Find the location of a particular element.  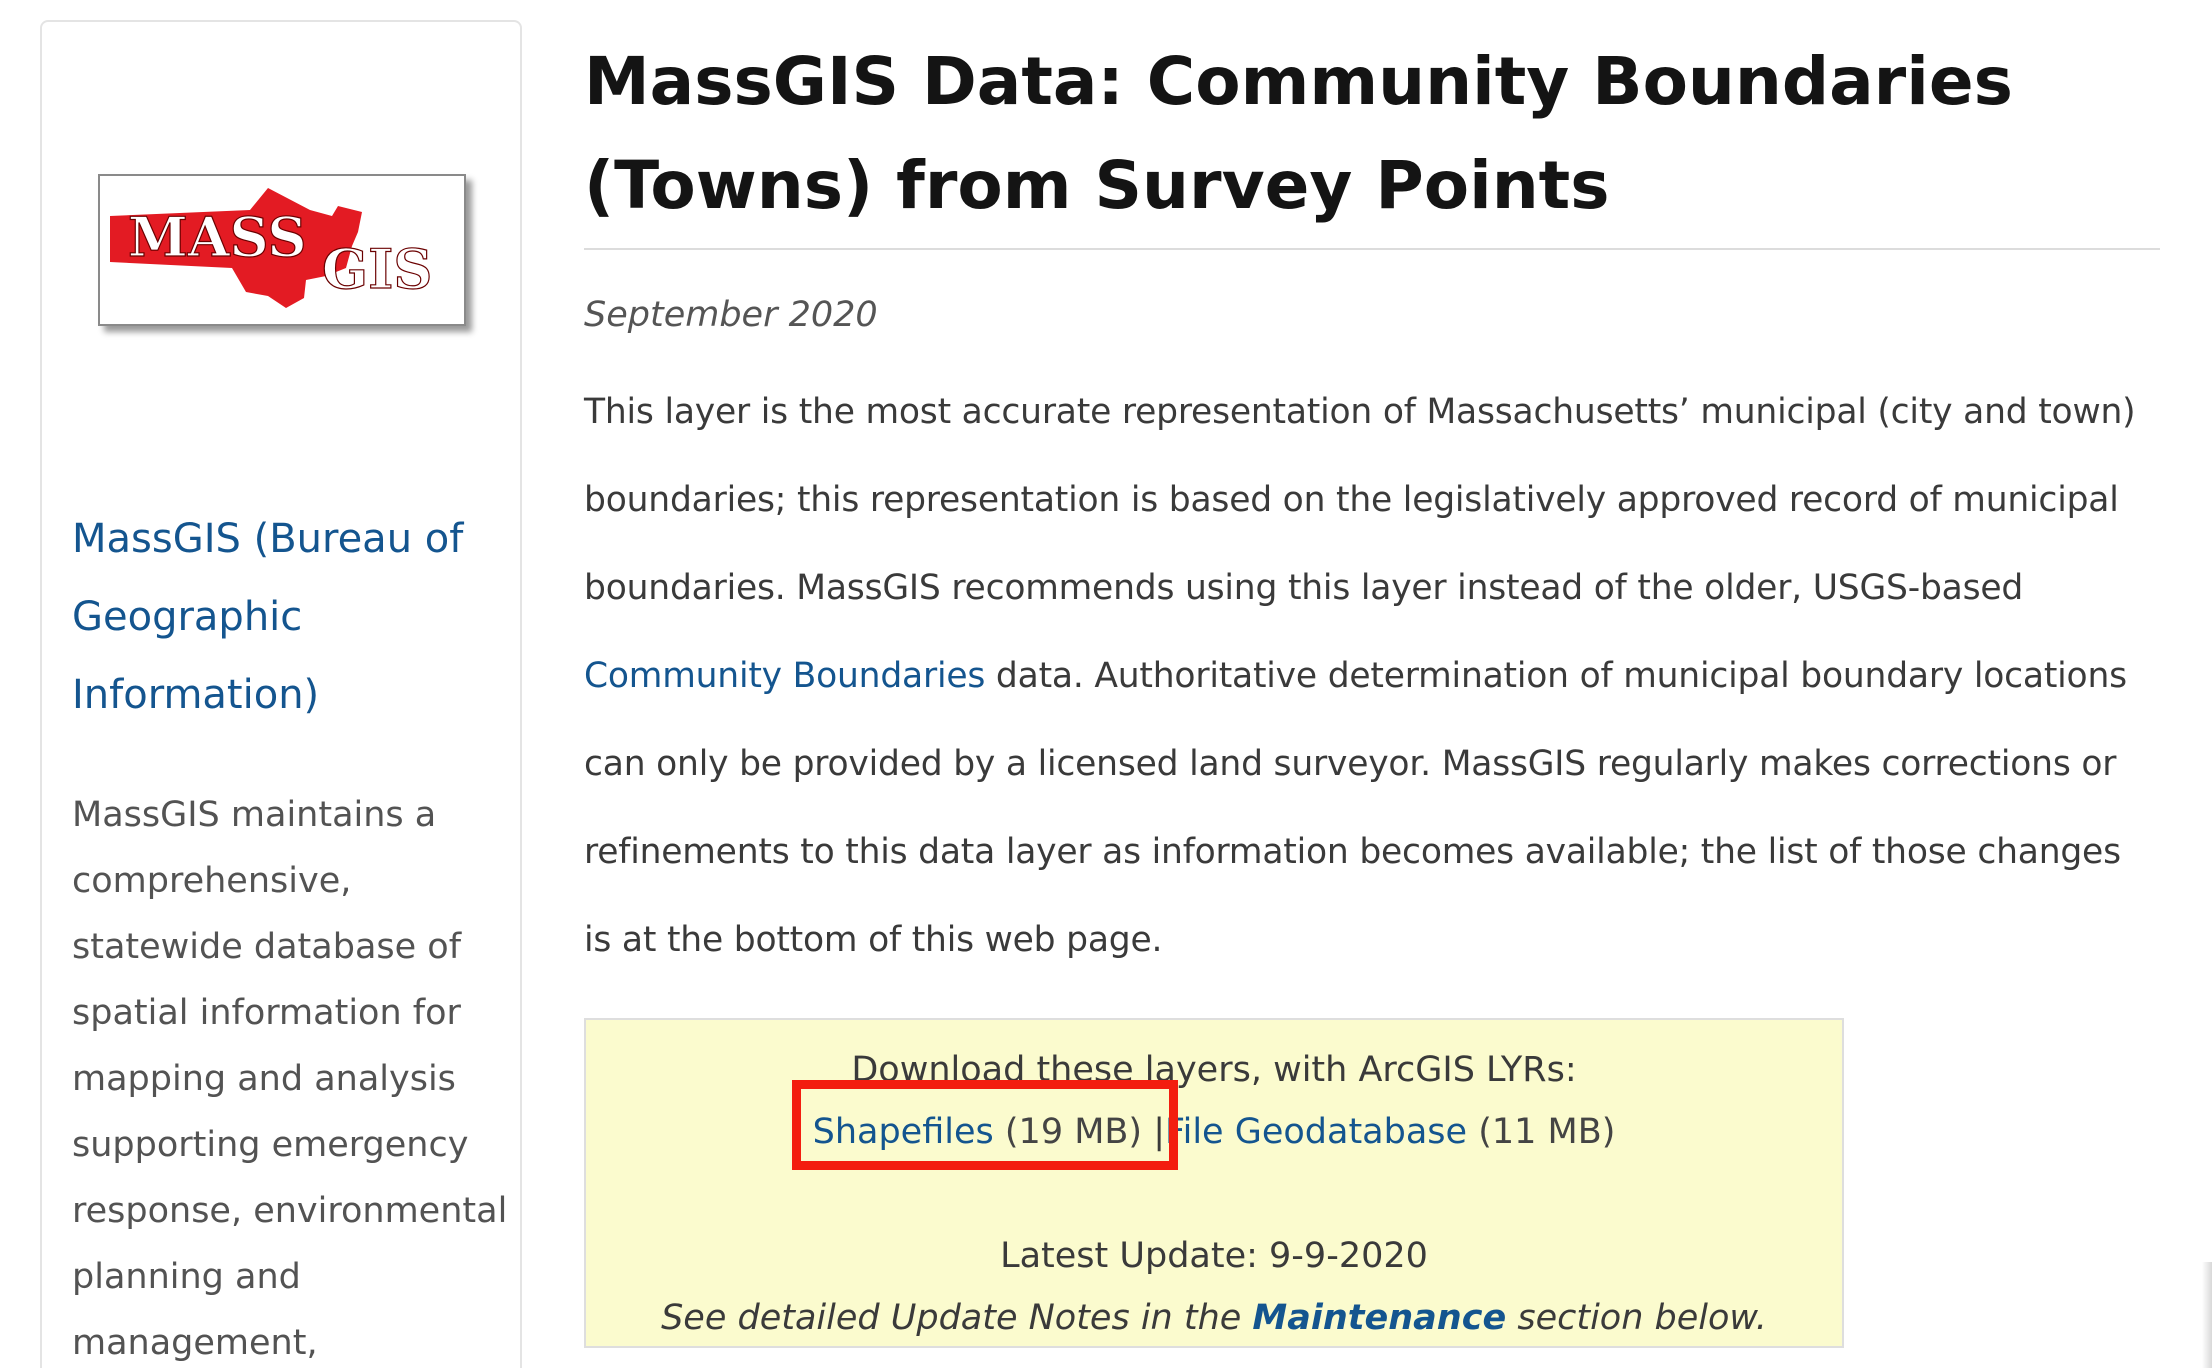

file-geodatabase-download-link: File Geodatabase is located at coordinates (1316, 1132).